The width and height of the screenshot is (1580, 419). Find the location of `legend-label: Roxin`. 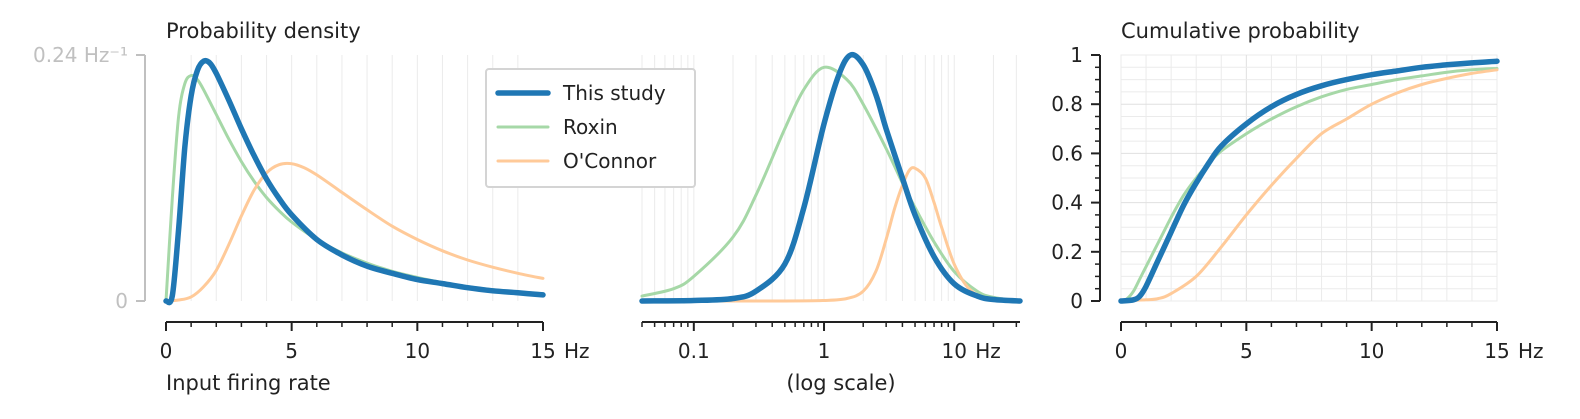

legend-label: Roxin is located at coordinates (590, 127).